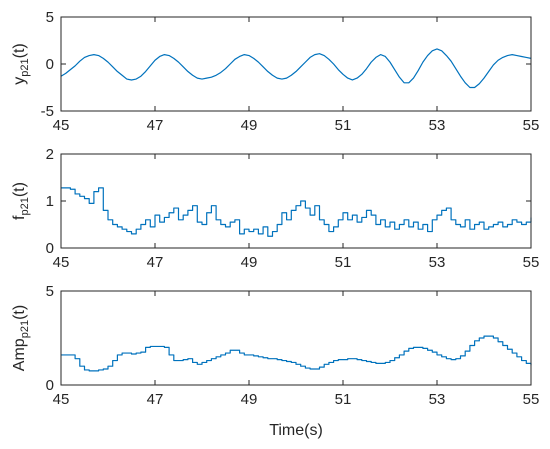 The height and width of the screenshot is (449, 550). I want to click on y-tick-label-f-p21-0: 0, so click(50, 248).